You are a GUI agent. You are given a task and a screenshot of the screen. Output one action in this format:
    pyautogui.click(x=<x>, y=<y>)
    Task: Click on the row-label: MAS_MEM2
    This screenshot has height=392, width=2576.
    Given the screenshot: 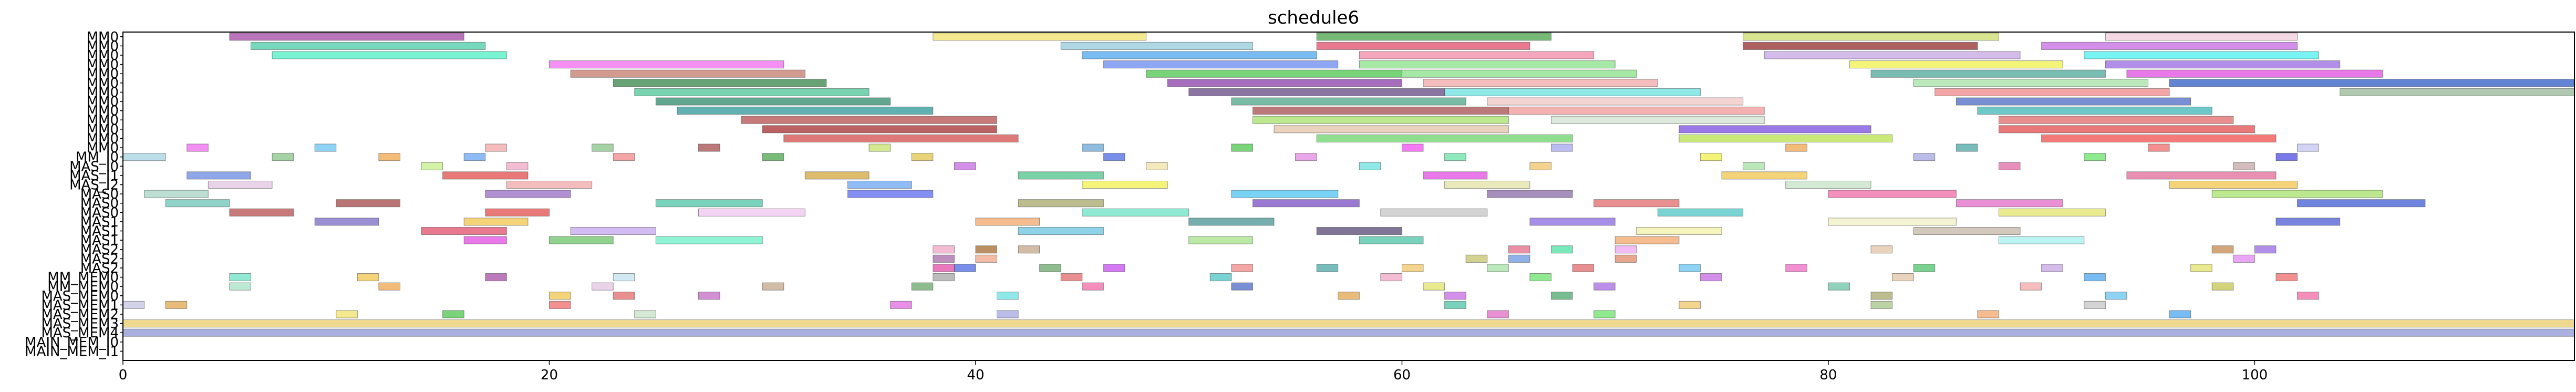 What is the action you would take?
    pyautogui.click(x=80, y=315)
    